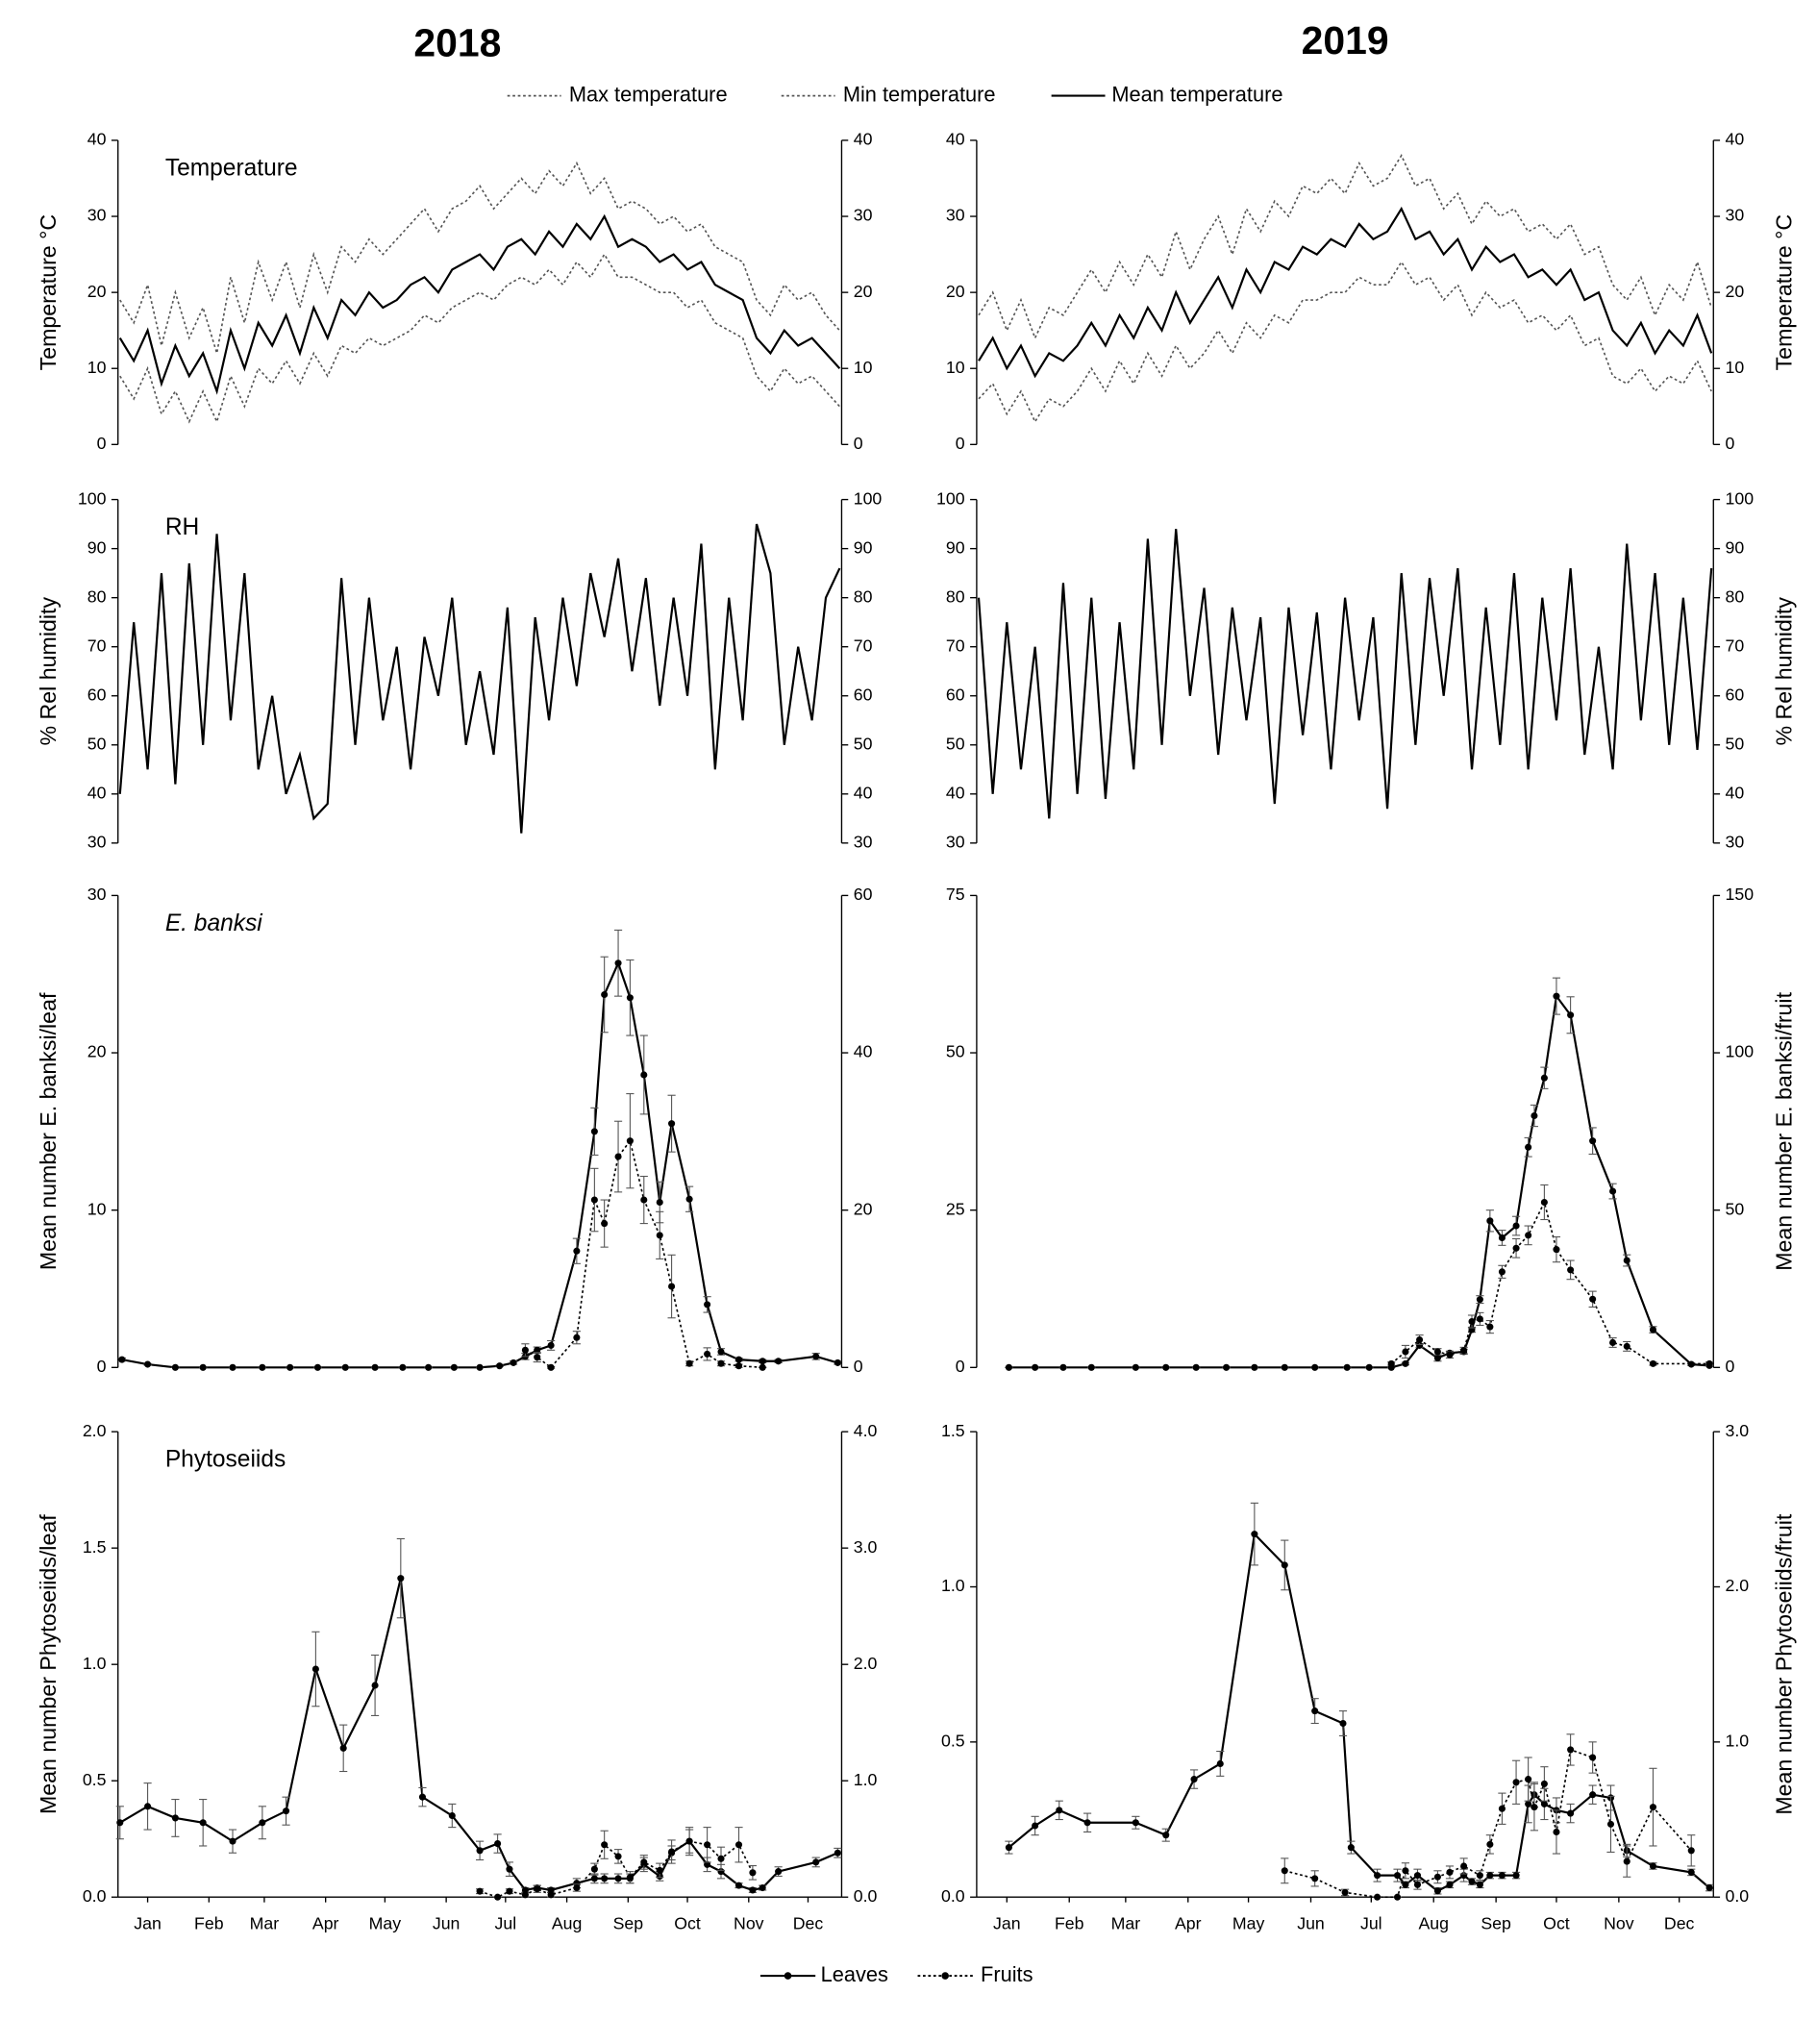 The height and width of the screenshot is (2044, 1817). I want to click on x-tick-label: Dec, so click(1679, 1923).